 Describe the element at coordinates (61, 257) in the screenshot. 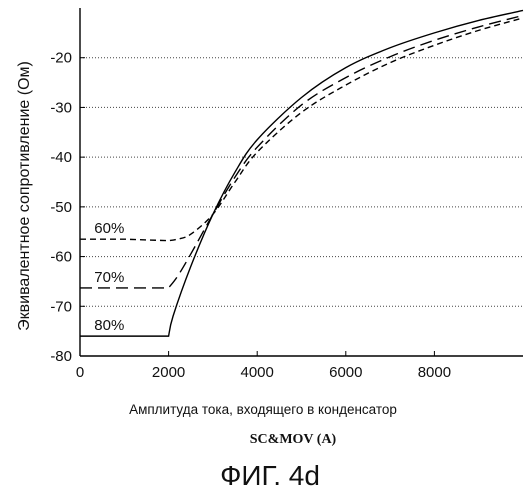

I see `y-tick-label: -60` at that location.